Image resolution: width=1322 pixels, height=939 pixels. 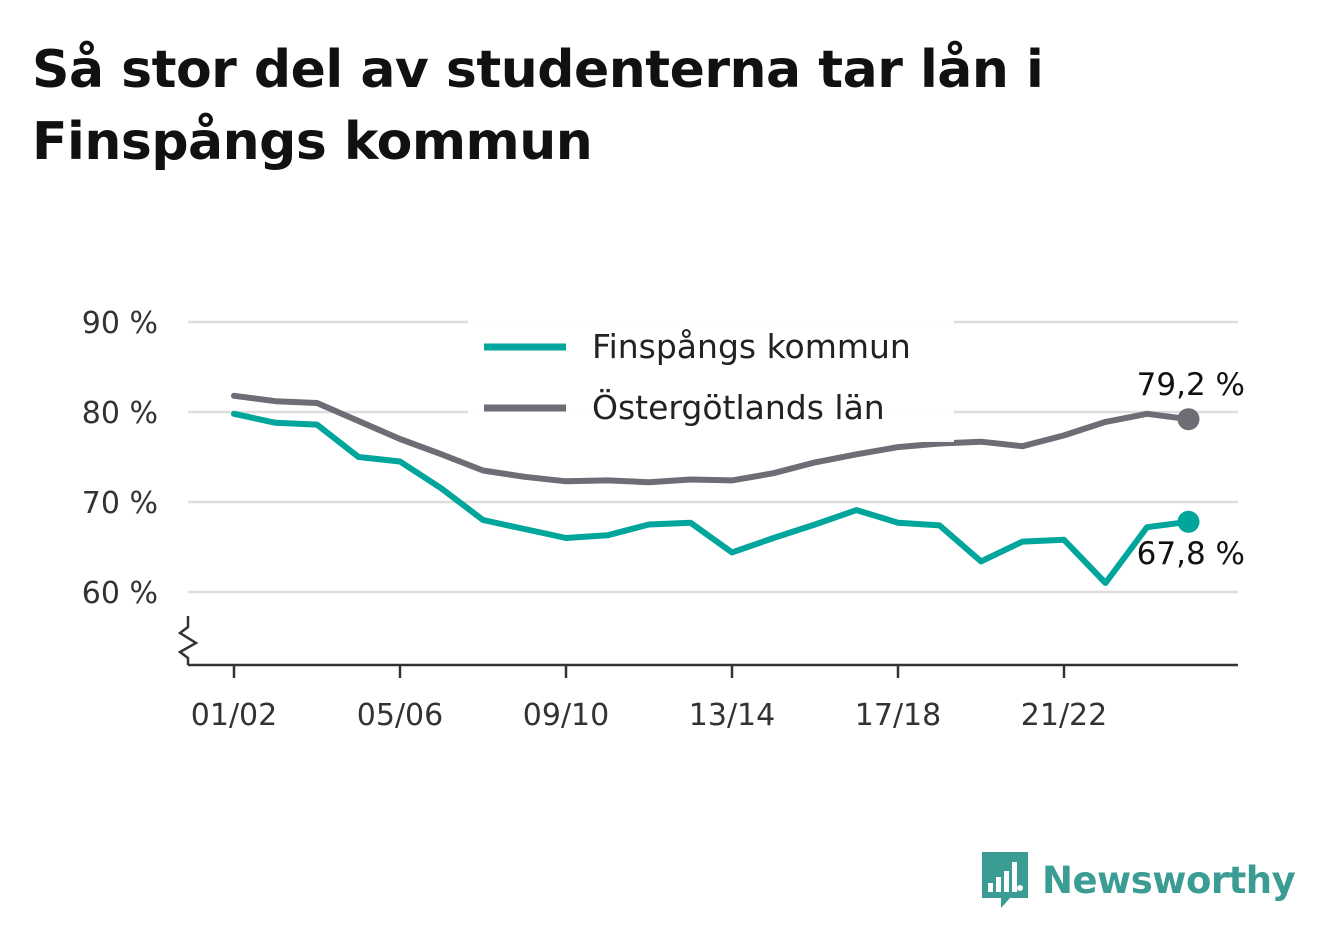 I want to click on axis-break-icon, so click(x=188, y=640).